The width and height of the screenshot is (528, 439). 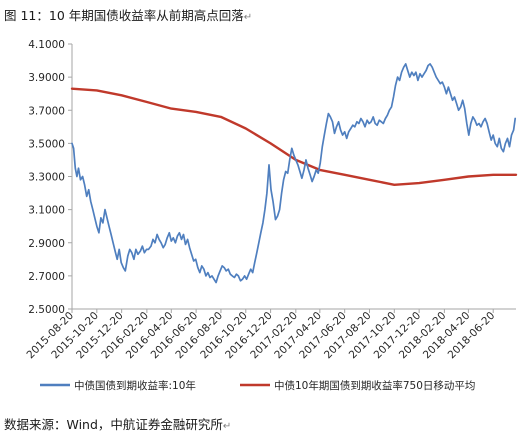 I want to click on legend-label: 中债国债到期收益率:10年, so click(x=135, y=385).